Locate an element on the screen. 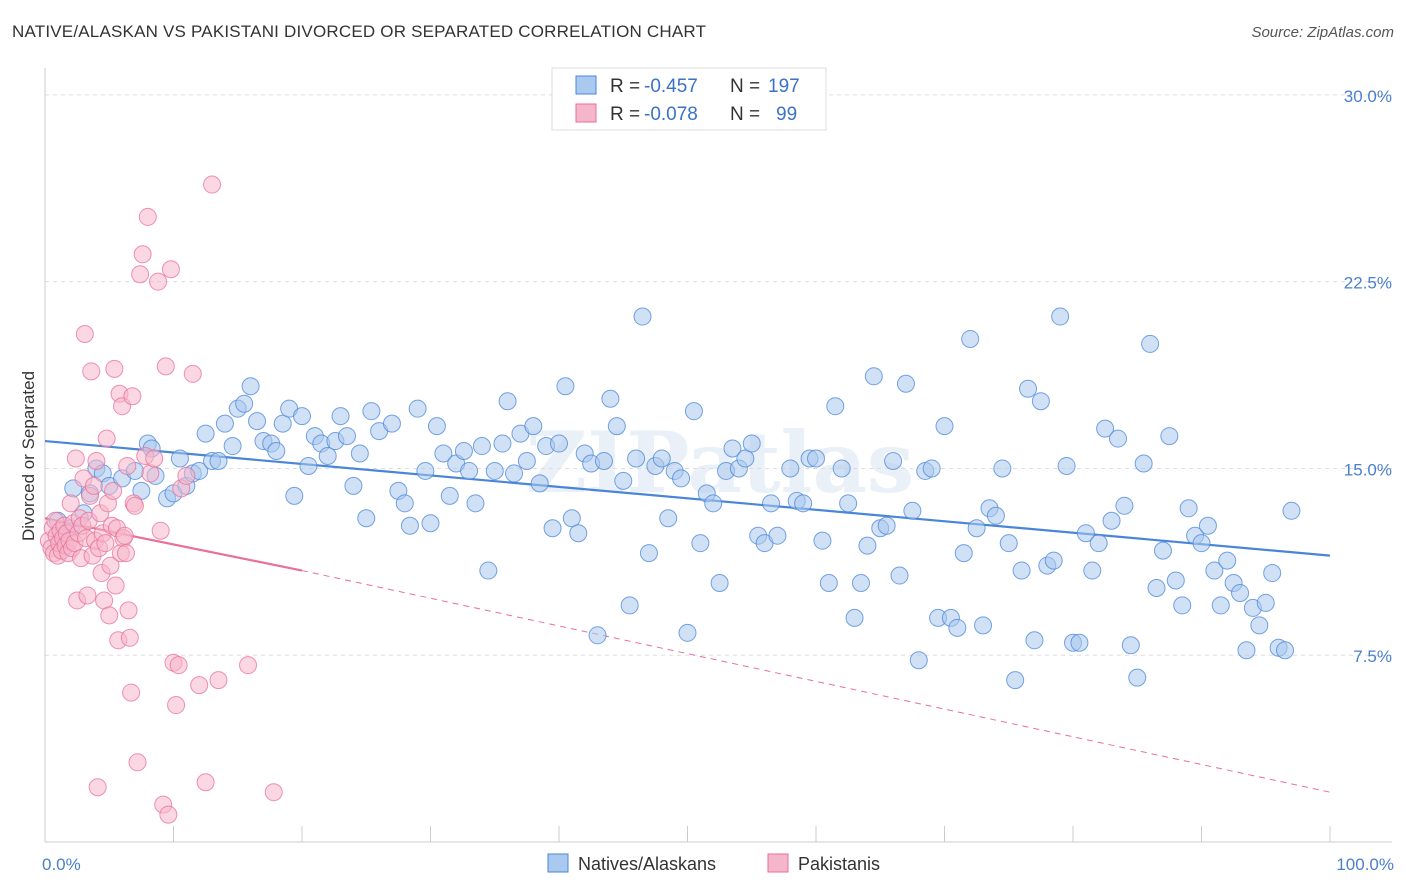 The height and width of the screenshot is (892, 1406). x-tick-label-max: 100.0% is located at coordinates (1365, 864).